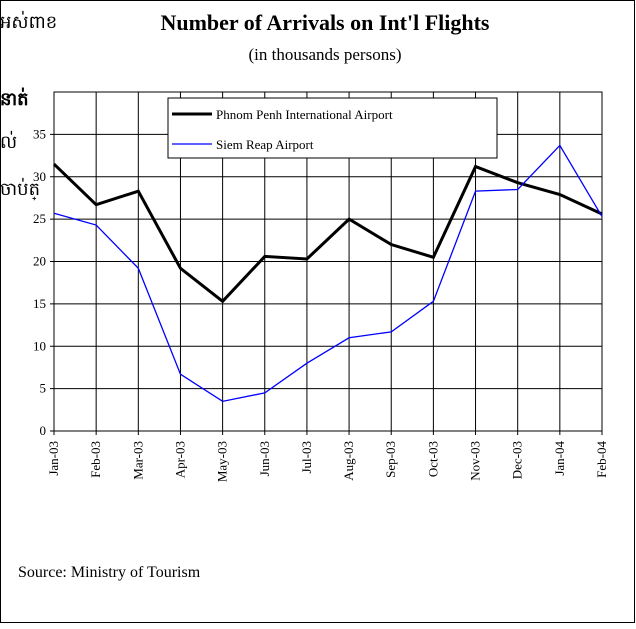 The width and height of the screenshot is (636, 629). I want to click on x-tick-label: Aug-03, so click(348, 461).